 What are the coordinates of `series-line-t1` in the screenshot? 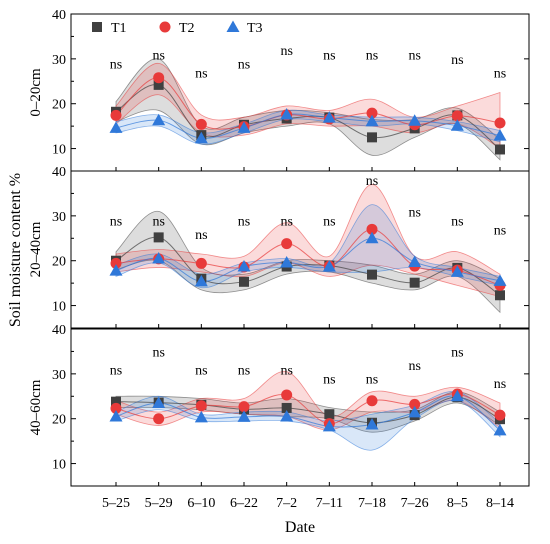 It's located at (308, 266).